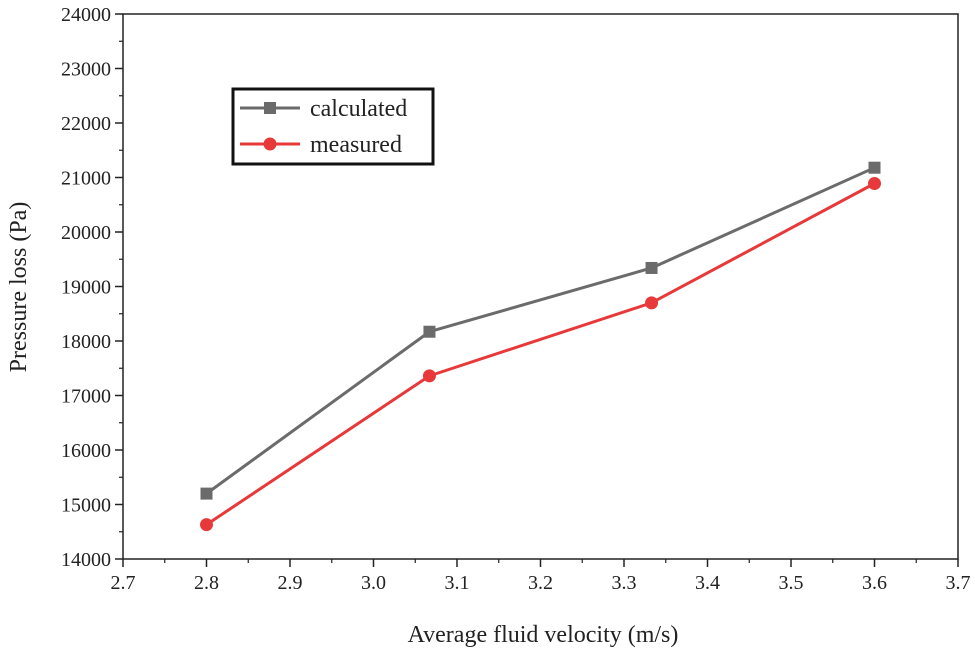  What do you see at coordinates (356, 145) in the screenshot?
I see `legend-label-measured: measured` at bounding box center [356, 145].